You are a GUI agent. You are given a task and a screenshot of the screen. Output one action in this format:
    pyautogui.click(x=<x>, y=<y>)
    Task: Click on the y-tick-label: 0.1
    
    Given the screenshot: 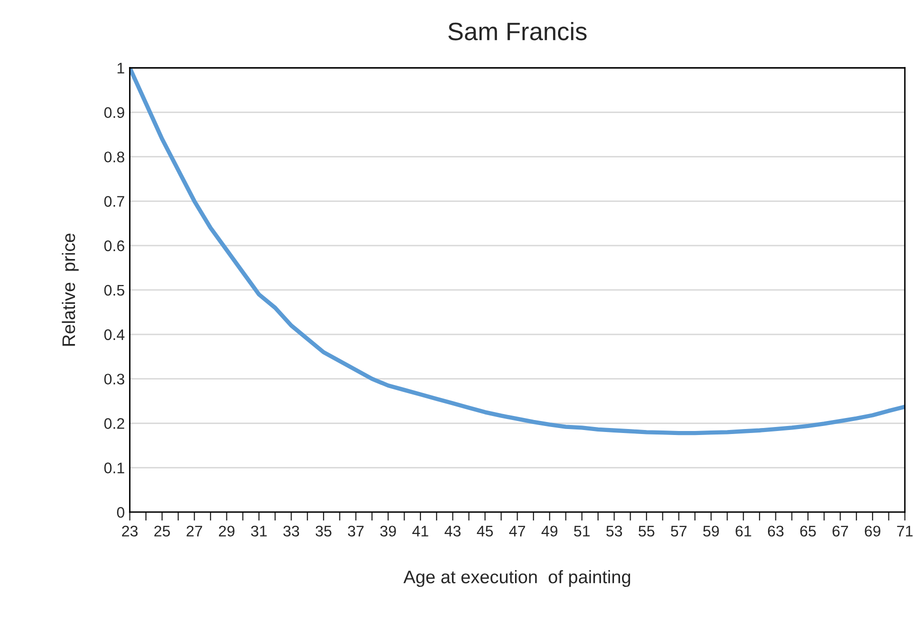 What is the action you would take?
    pyautogui.click(x=114, y=468)
    